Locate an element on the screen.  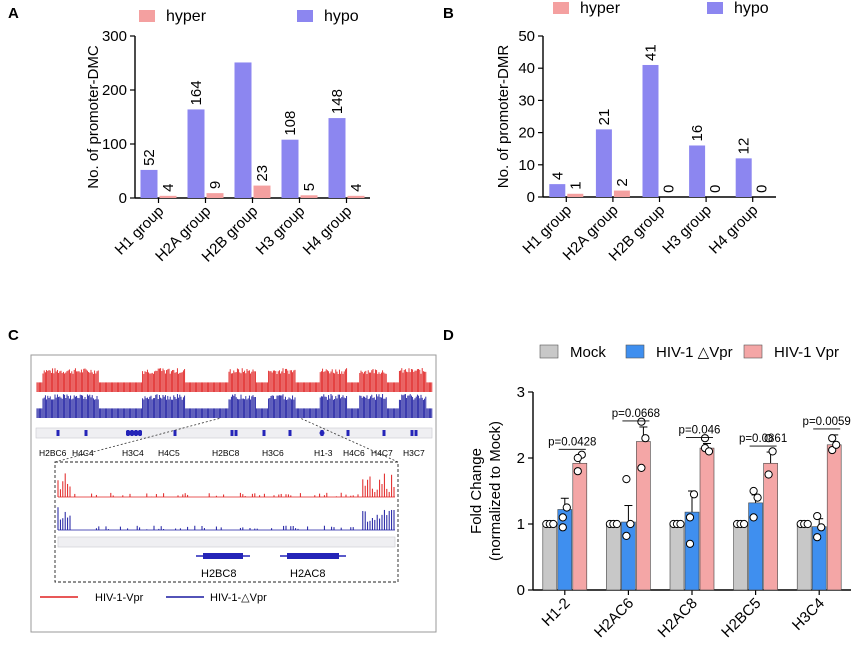
p-value-label: p=0.0668 is located at coordinates (636, 414).